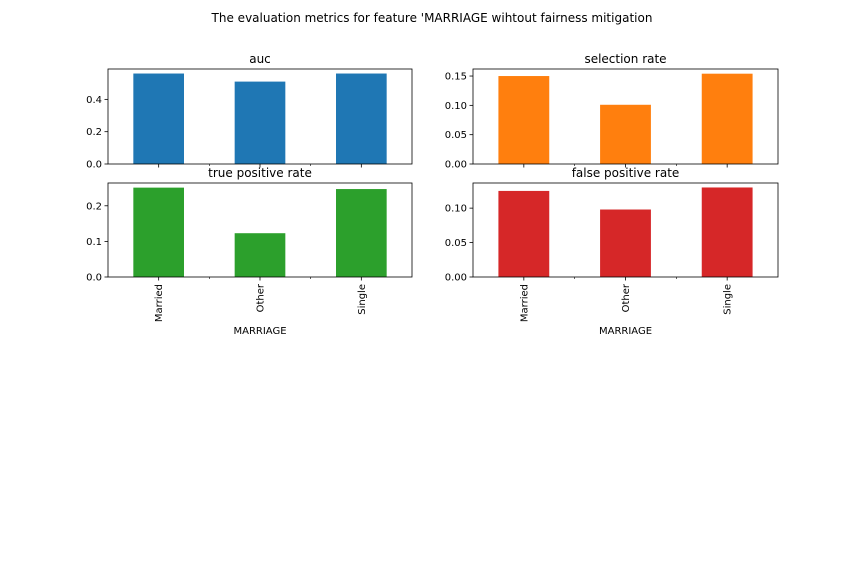 This screenshot has width=864, height=576. Describe the element at coordinates (625, 59) in the screenshot. I see `subplot-title: selection rate` at that location.